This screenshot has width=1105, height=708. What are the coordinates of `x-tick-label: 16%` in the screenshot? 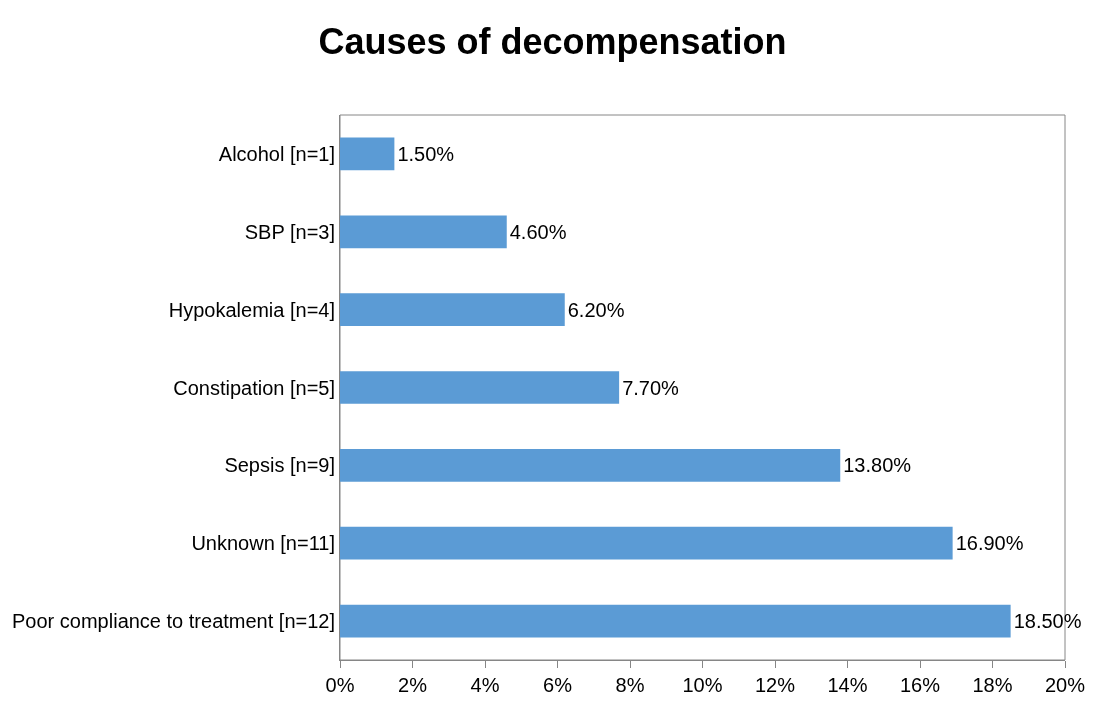 It's located at (920, 685).